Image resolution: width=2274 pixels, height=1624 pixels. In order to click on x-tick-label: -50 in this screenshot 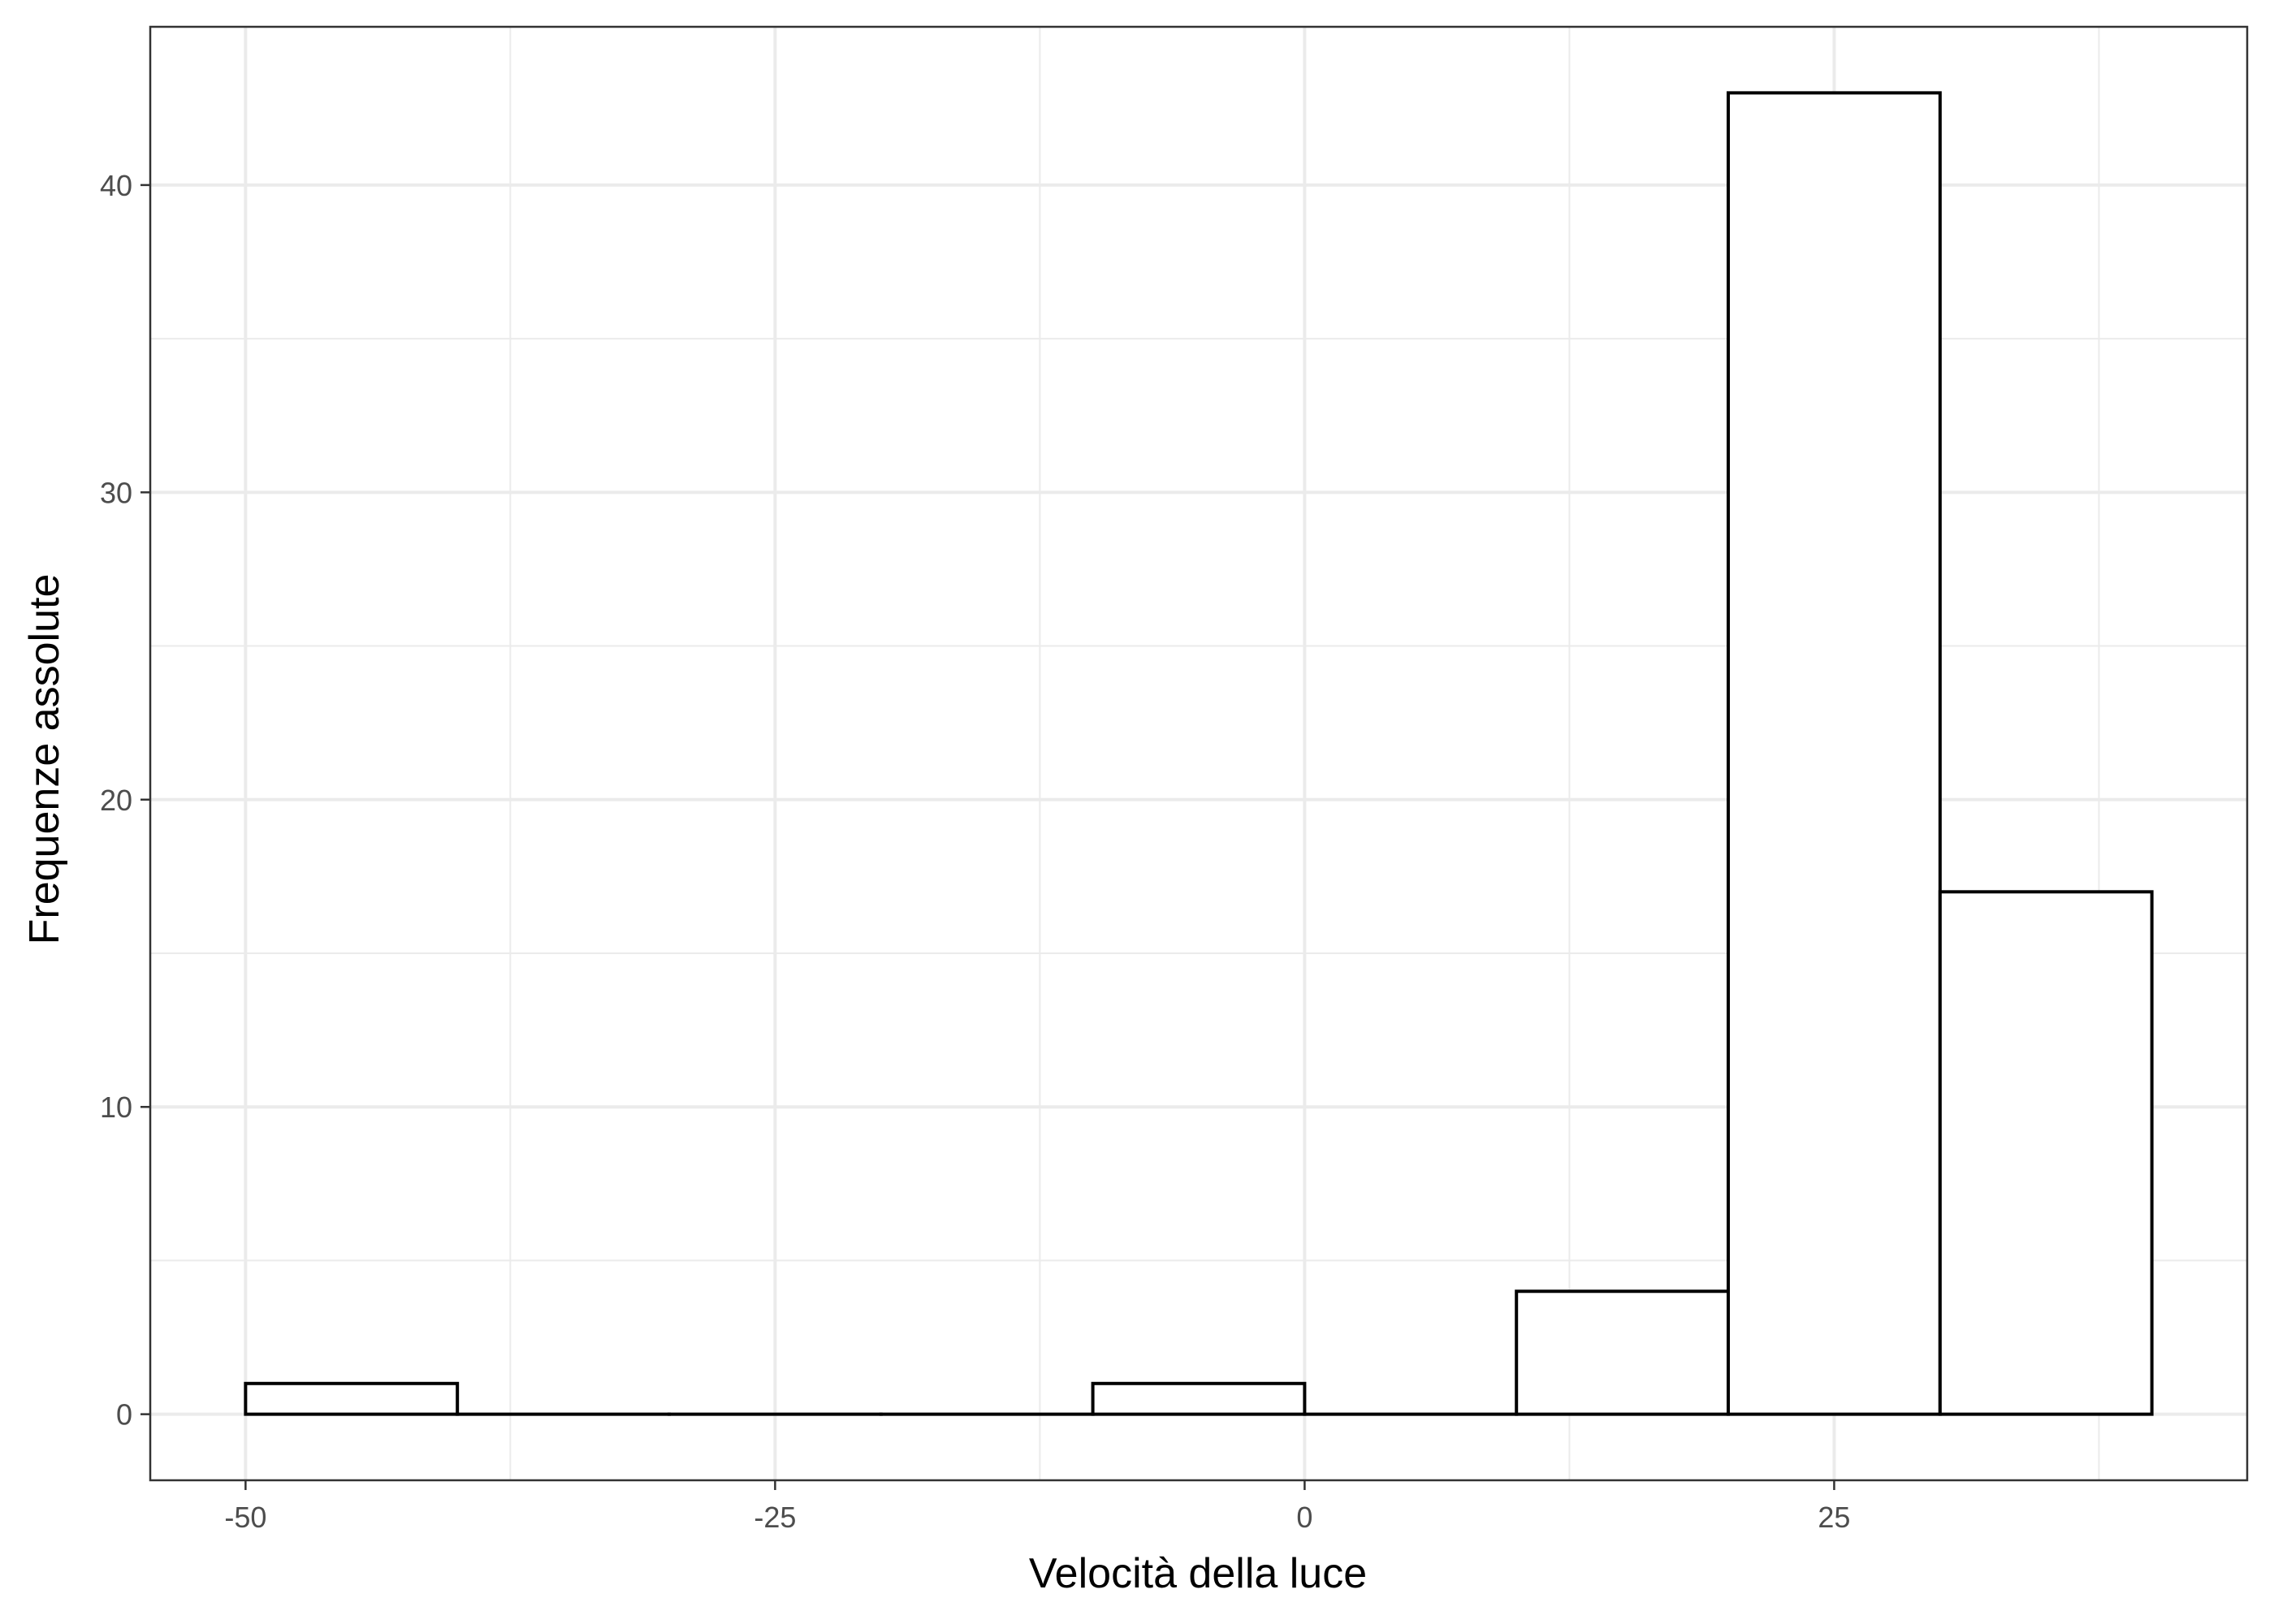, I will do `click(245, 1517)`.